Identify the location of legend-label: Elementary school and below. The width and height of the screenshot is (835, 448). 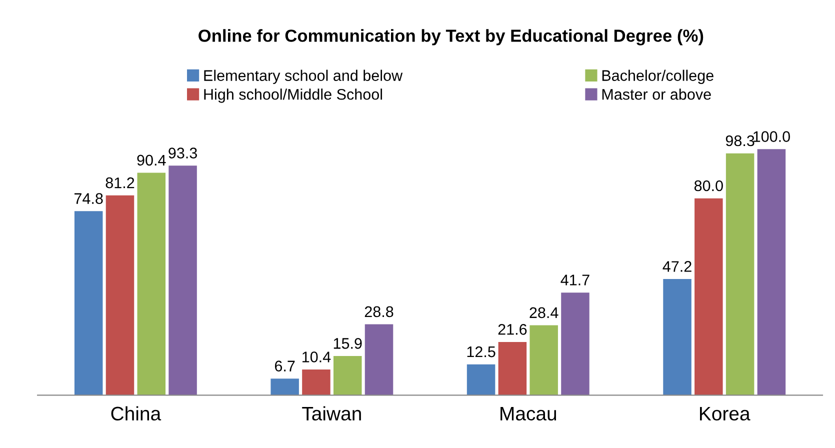
(303, 77).